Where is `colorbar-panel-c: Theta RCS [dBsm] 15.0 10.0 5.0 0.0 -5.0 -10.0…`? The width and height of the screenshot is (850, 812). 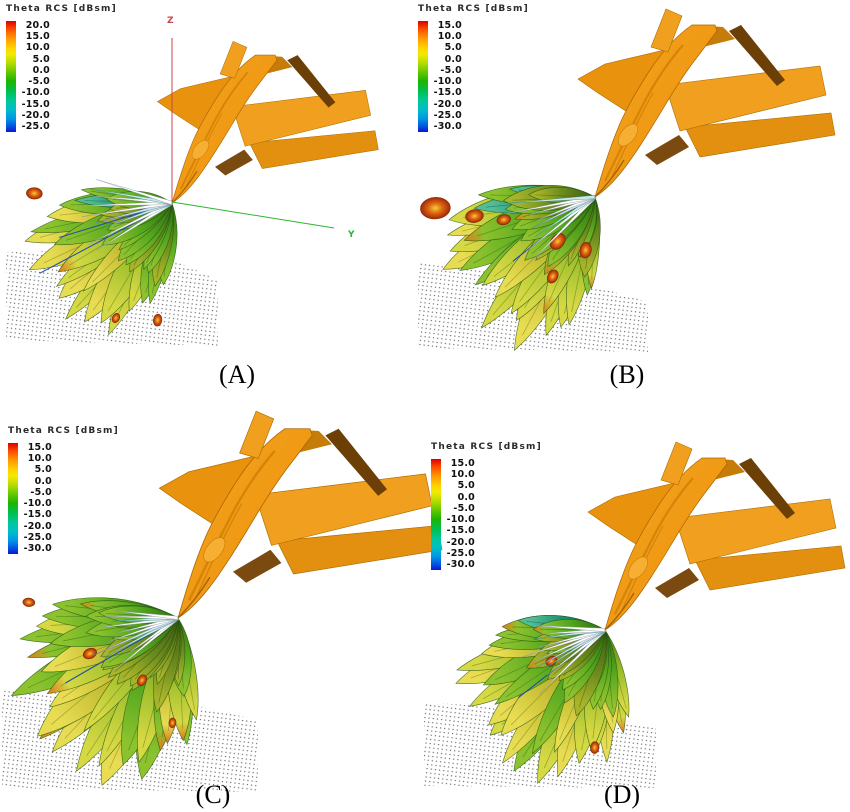 colorbar-panel-c: Theta RCS [dBsm] 15.0 10.0 5.0 0.0 -5.0 -10.0… is located at coordinates (63, 490).